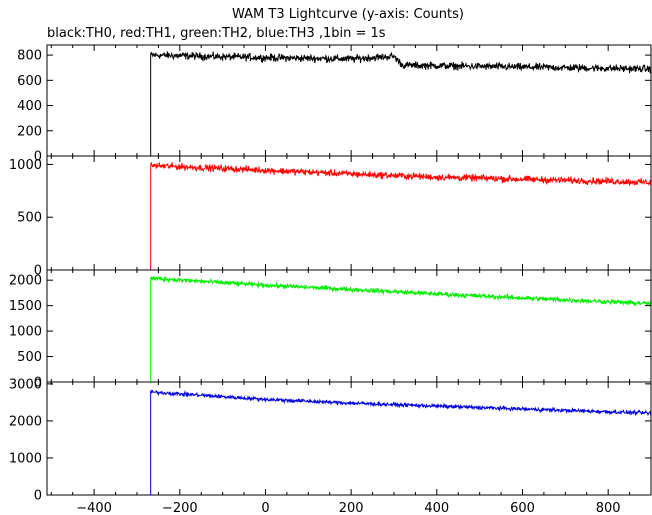 This screenshot has width=652, height=515. I want to click on x-tick-label: 600, so click(522, 508).